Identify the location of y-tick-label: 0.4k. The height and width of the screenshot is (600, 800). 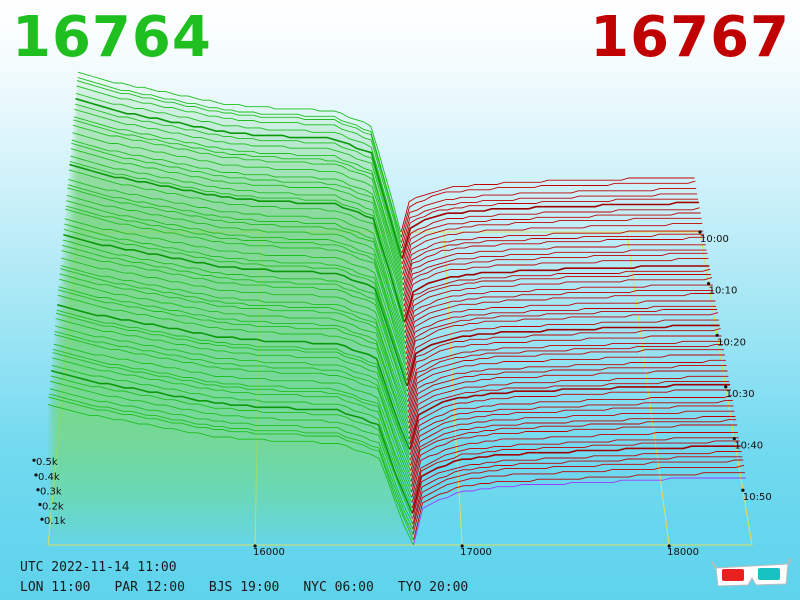
(49, 477).